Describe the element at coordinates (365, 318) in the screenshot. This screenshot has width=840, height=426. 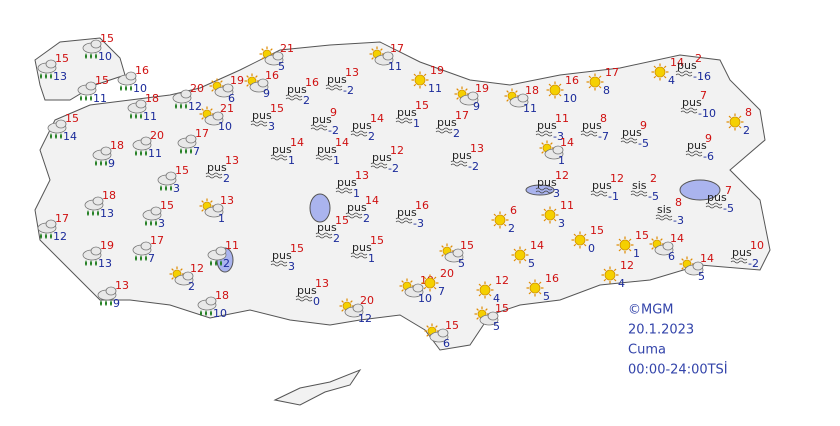
I see `min-temp: 12` at that location.